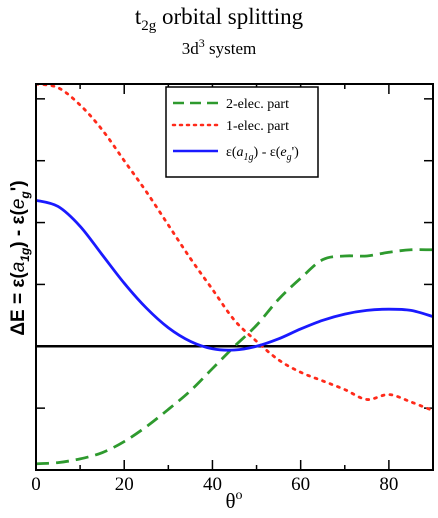 The height and width of the screenshot is (518, 438). Describe the element at coordinates (262, 154) in the screenshot. I see `legend-label-diff: ε(a1g) - ε(eg')` at that location.